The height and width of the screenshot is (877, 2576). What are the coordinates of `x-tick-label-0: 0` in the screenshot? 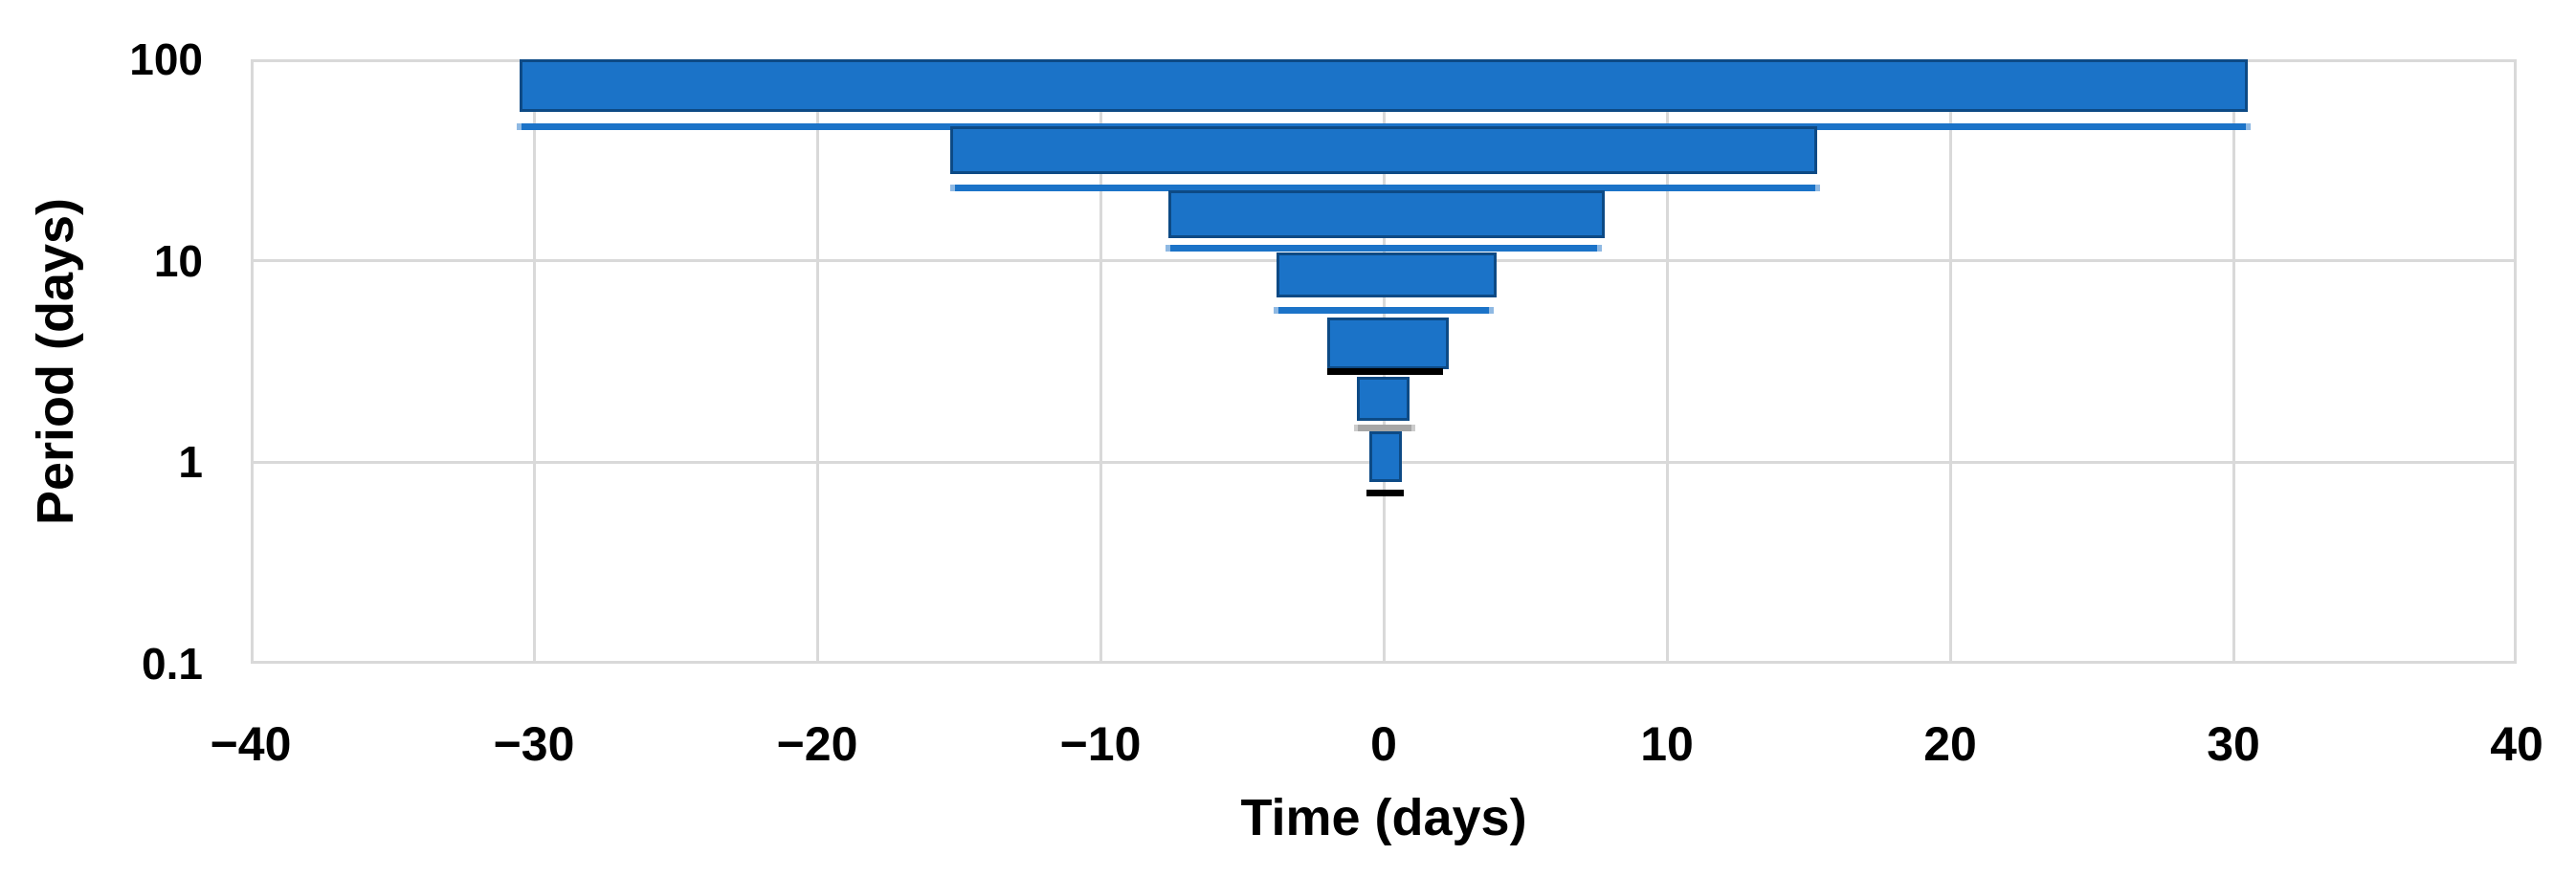 It's located at (1383, 744).